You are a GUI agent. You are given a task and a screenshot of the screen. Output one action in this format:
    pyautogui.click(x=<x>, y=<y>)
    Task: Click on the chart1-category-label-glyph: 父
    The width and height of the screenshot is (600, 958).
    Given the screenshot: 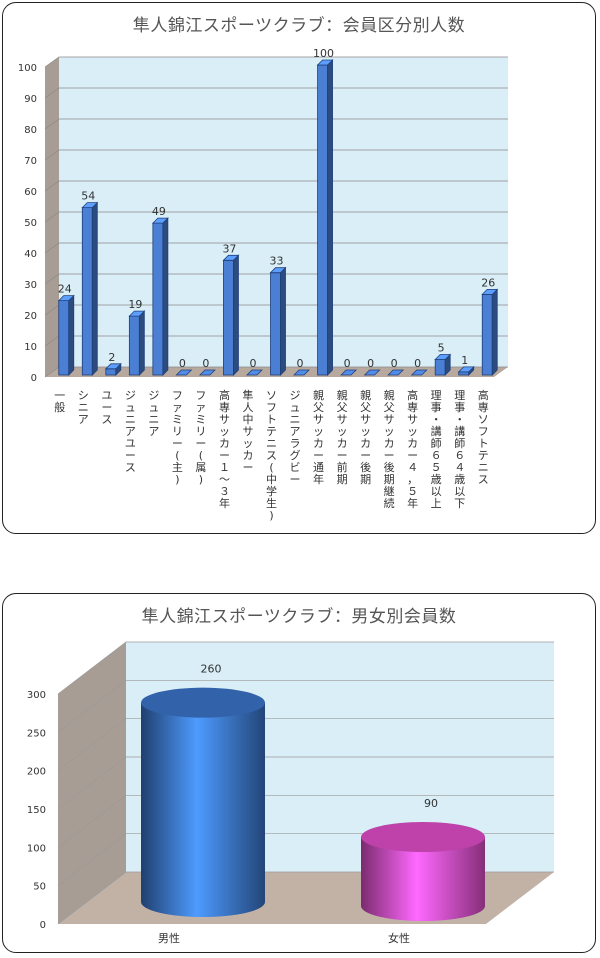 What is the action you would take?
    pyautogui.click(x=365, y=407)
    